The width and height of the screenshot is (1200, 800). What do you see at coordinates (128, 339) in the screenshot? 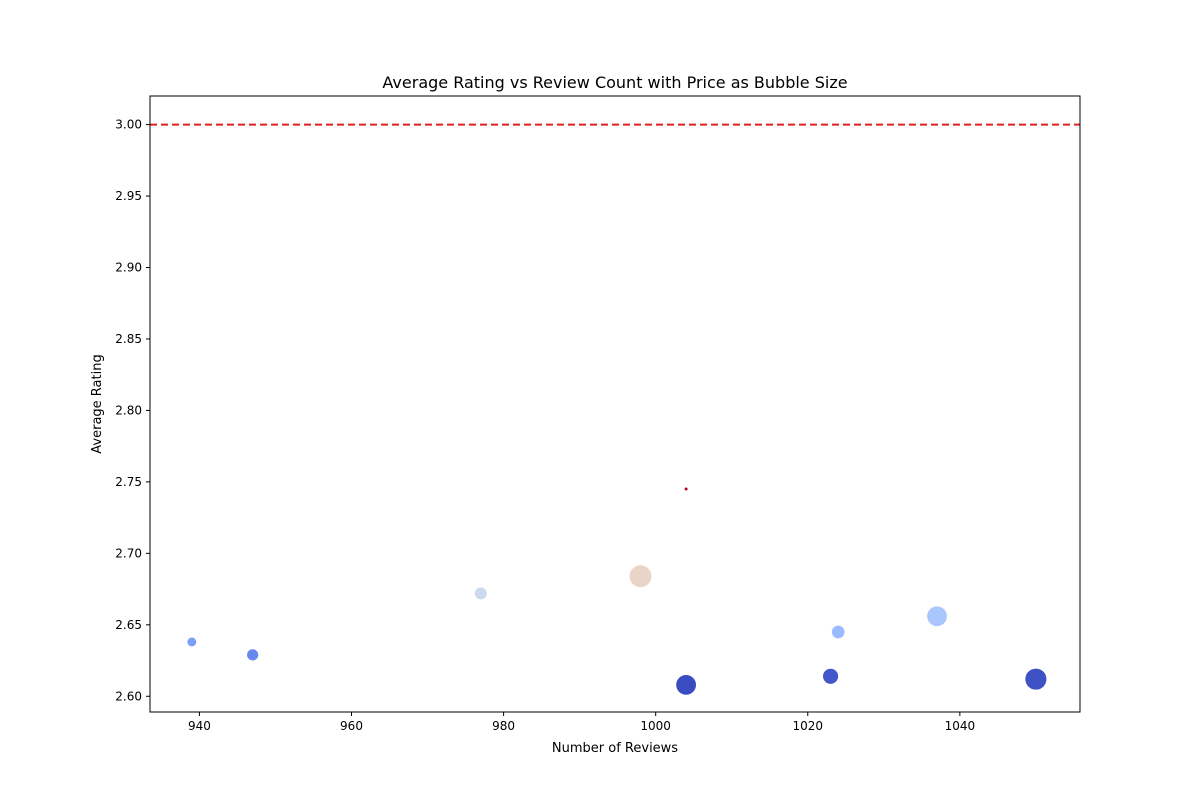
I see `y-tick-label: 2.85` at bounding box center [128, 339].